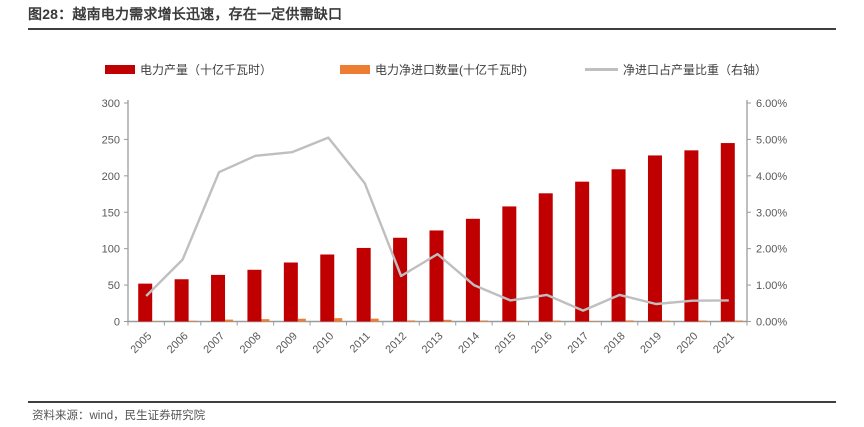 The width and height of the screenshot is (864, 427). What do you see at coordinates (578, 343) in the screenshot?
I see `x-axis-label: 2017` at bounding box center [578, 343].